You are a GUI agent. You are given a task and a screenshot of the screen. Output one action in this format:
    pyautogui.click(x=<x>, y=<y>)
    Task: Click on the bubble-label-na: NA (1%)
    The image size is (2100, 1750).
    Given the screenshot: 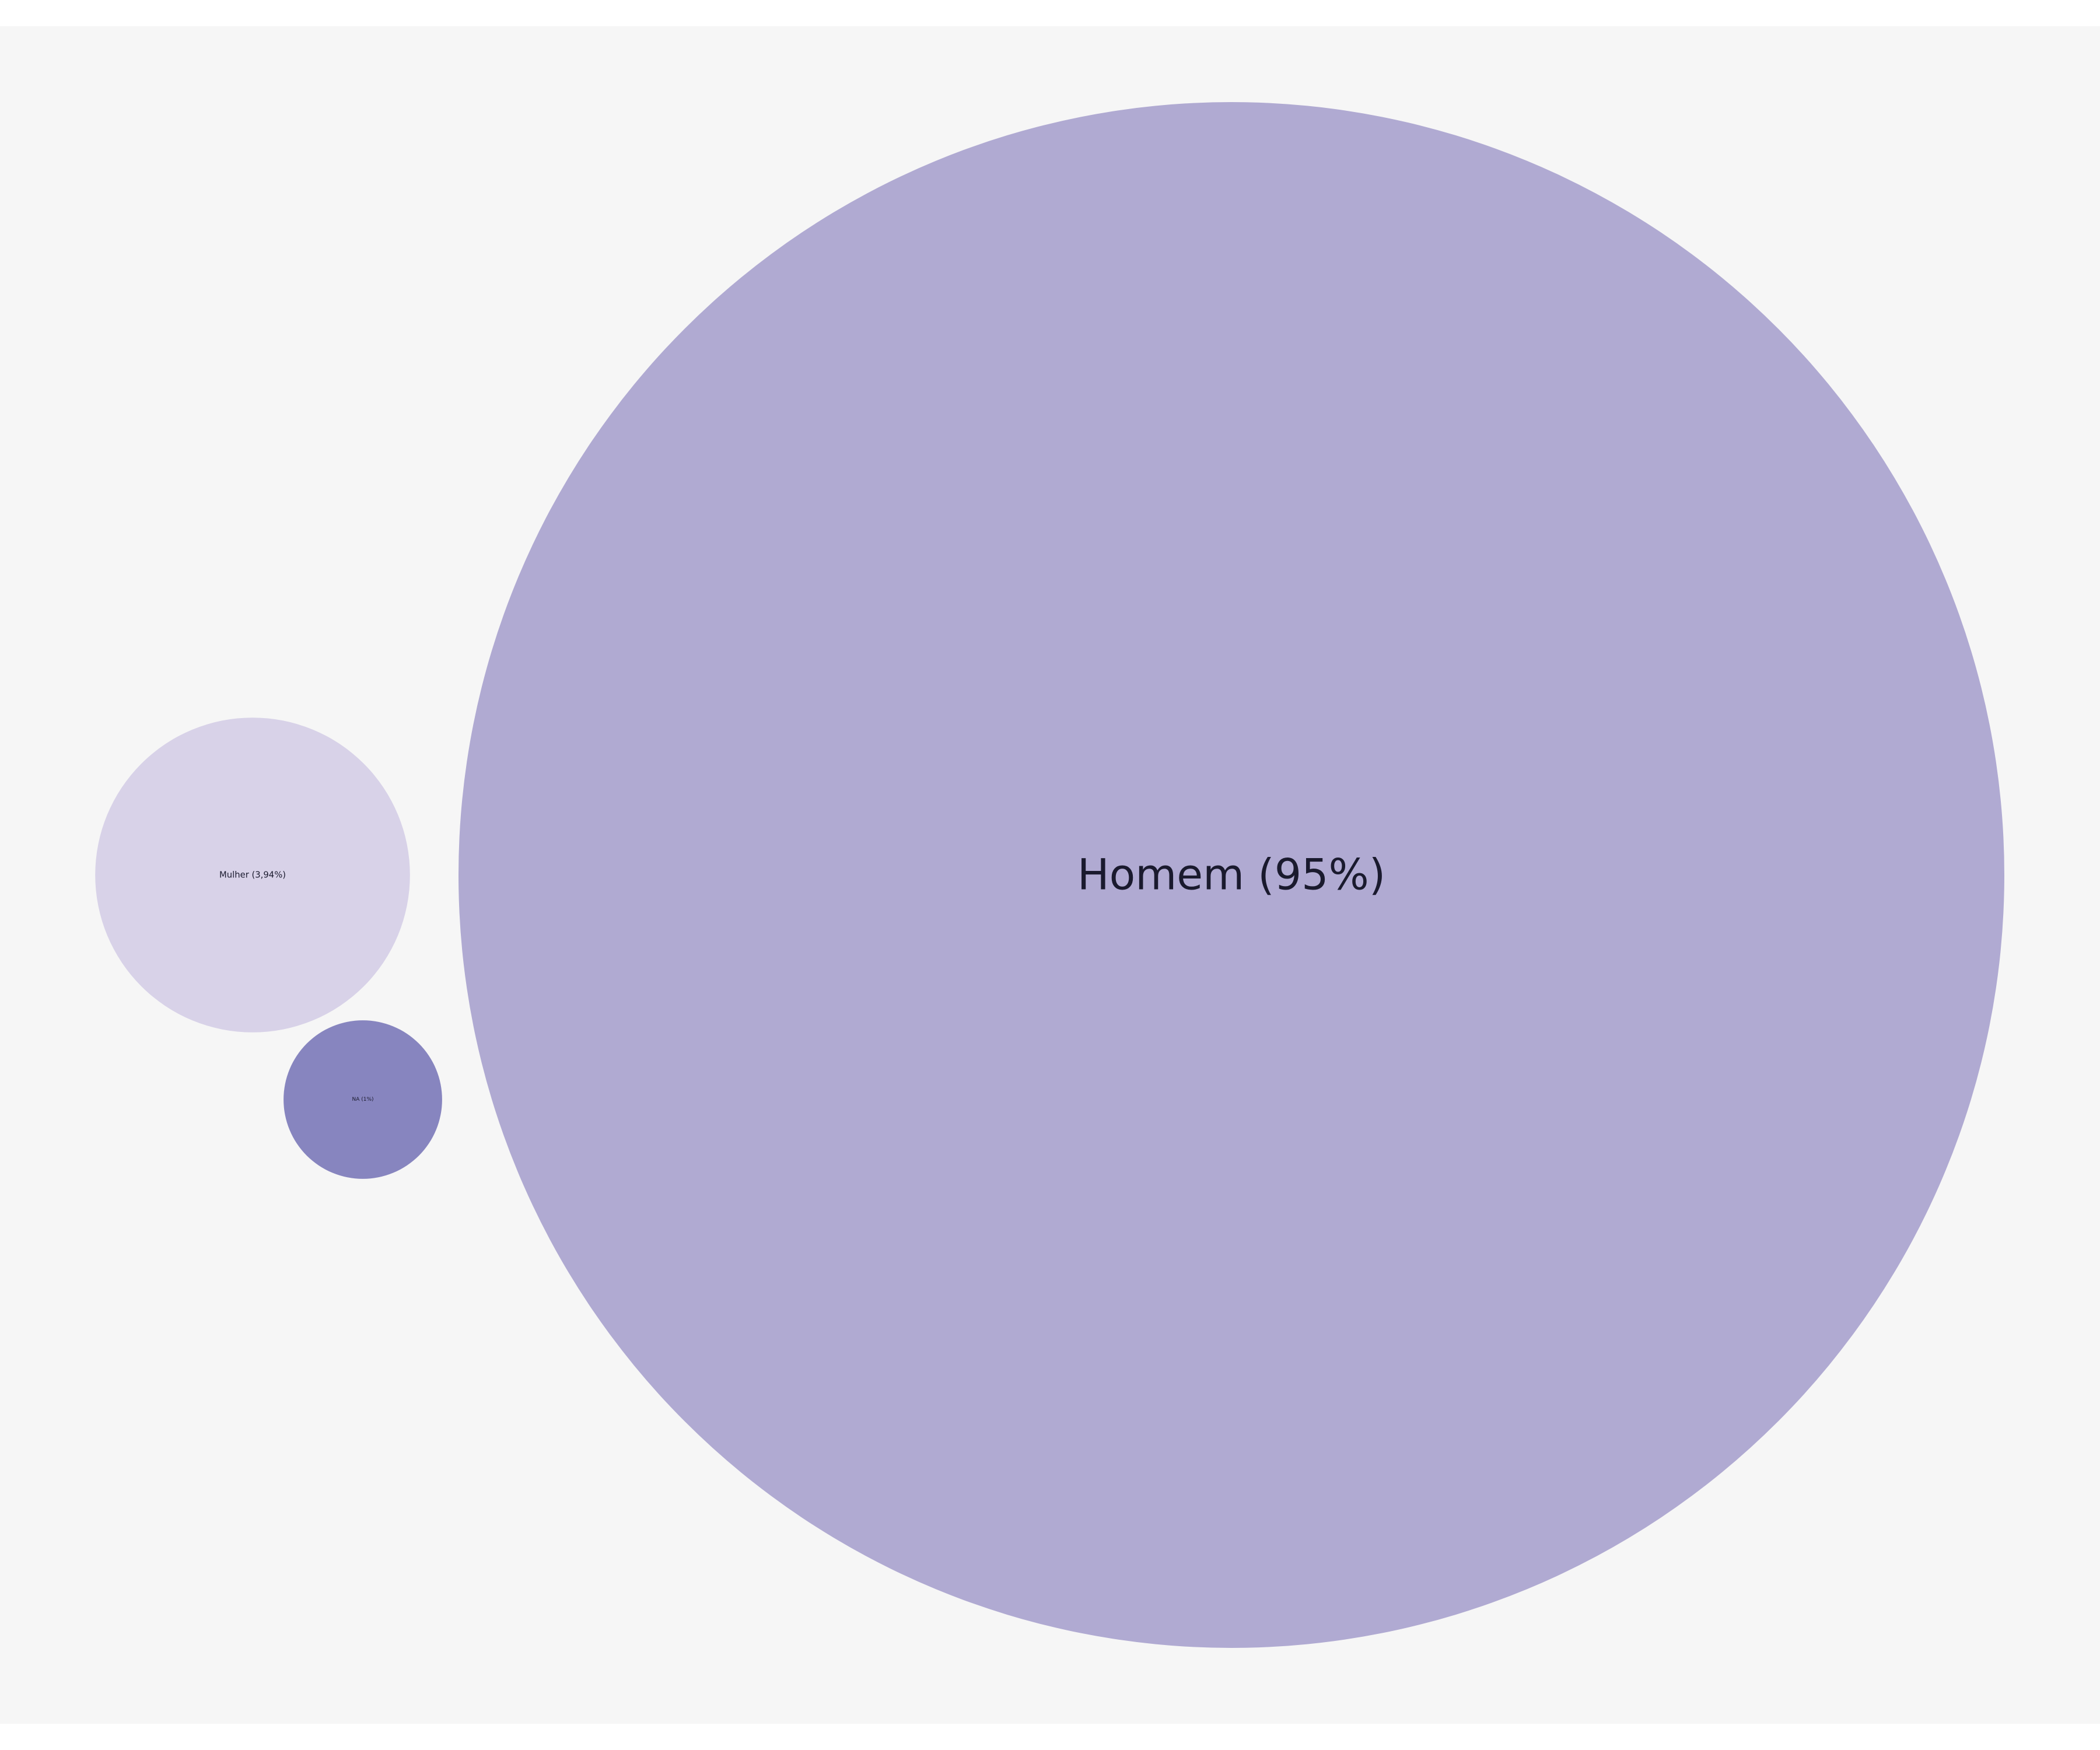 What is the action you would take?
    pyautogui.click(x=363, y=1099)
    